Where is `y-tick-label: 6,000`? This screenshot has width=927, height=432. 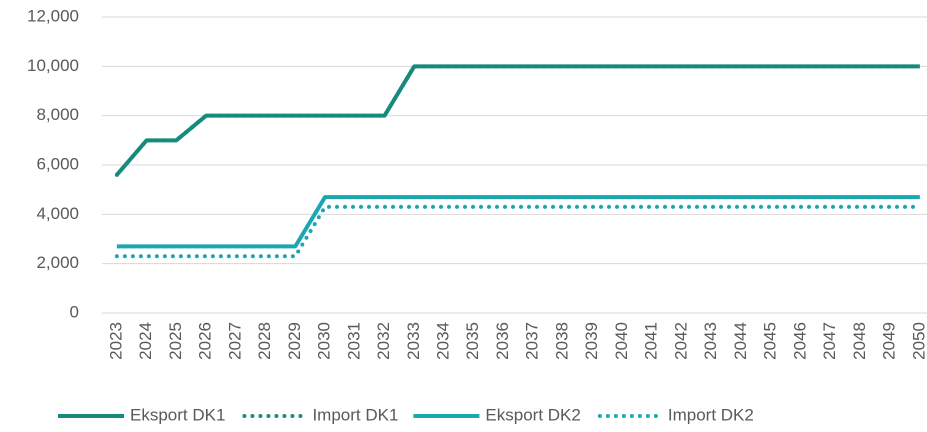 y-tick-label: 6,000 is located at coordinates (57, 163).